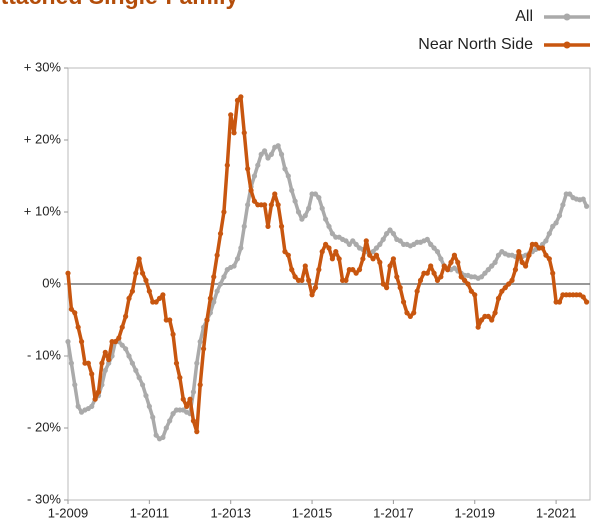 The height and width of the screenshot is (526, 598). Describe the element at coordinates (51, 282) in the screenshot. I see `y-tick-label: 0%` at that location.